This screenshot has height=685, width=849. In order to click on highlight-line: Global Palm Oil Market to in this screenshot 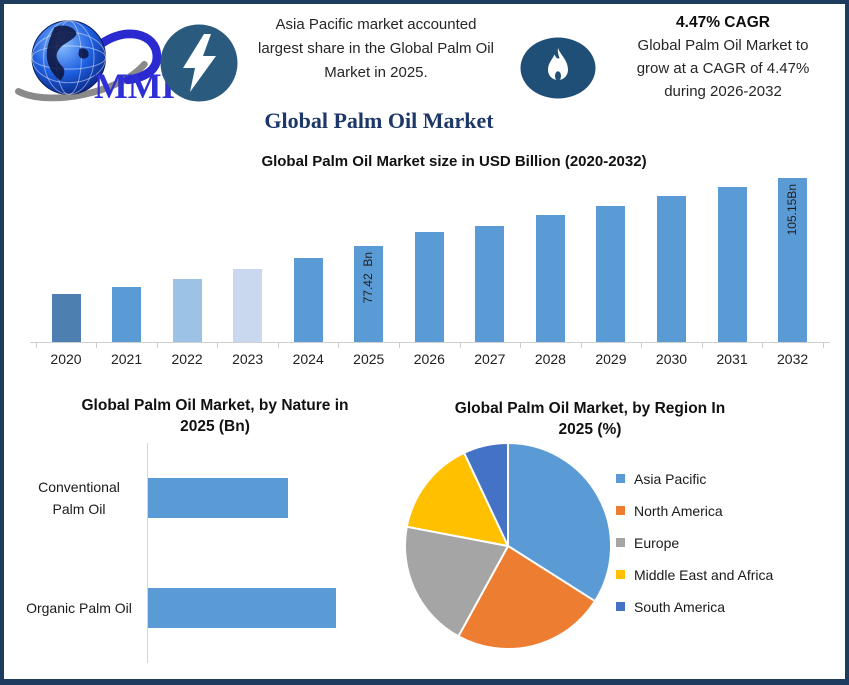, I will do `click(723, 45)`.